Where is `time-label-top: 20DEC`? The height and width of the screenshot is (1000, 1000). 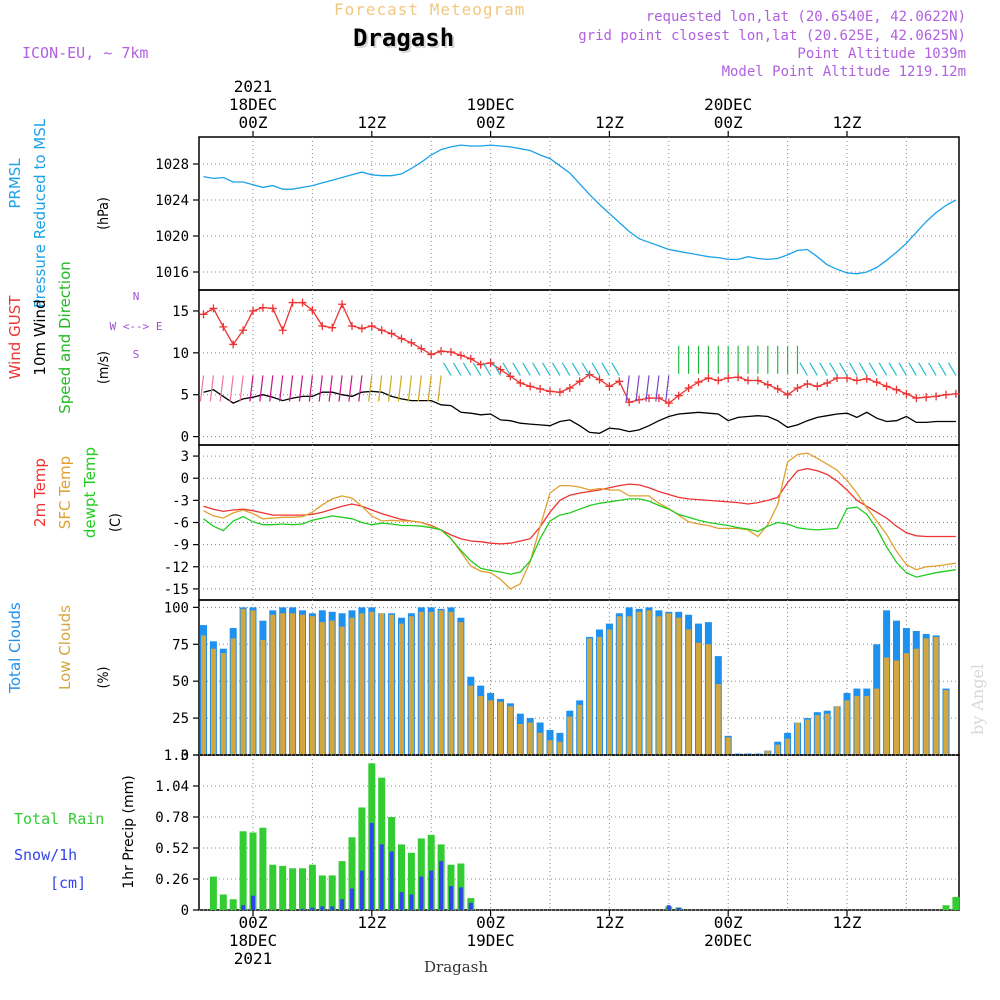
time-label-top: 20DEC is located at coordinates (728, 104).